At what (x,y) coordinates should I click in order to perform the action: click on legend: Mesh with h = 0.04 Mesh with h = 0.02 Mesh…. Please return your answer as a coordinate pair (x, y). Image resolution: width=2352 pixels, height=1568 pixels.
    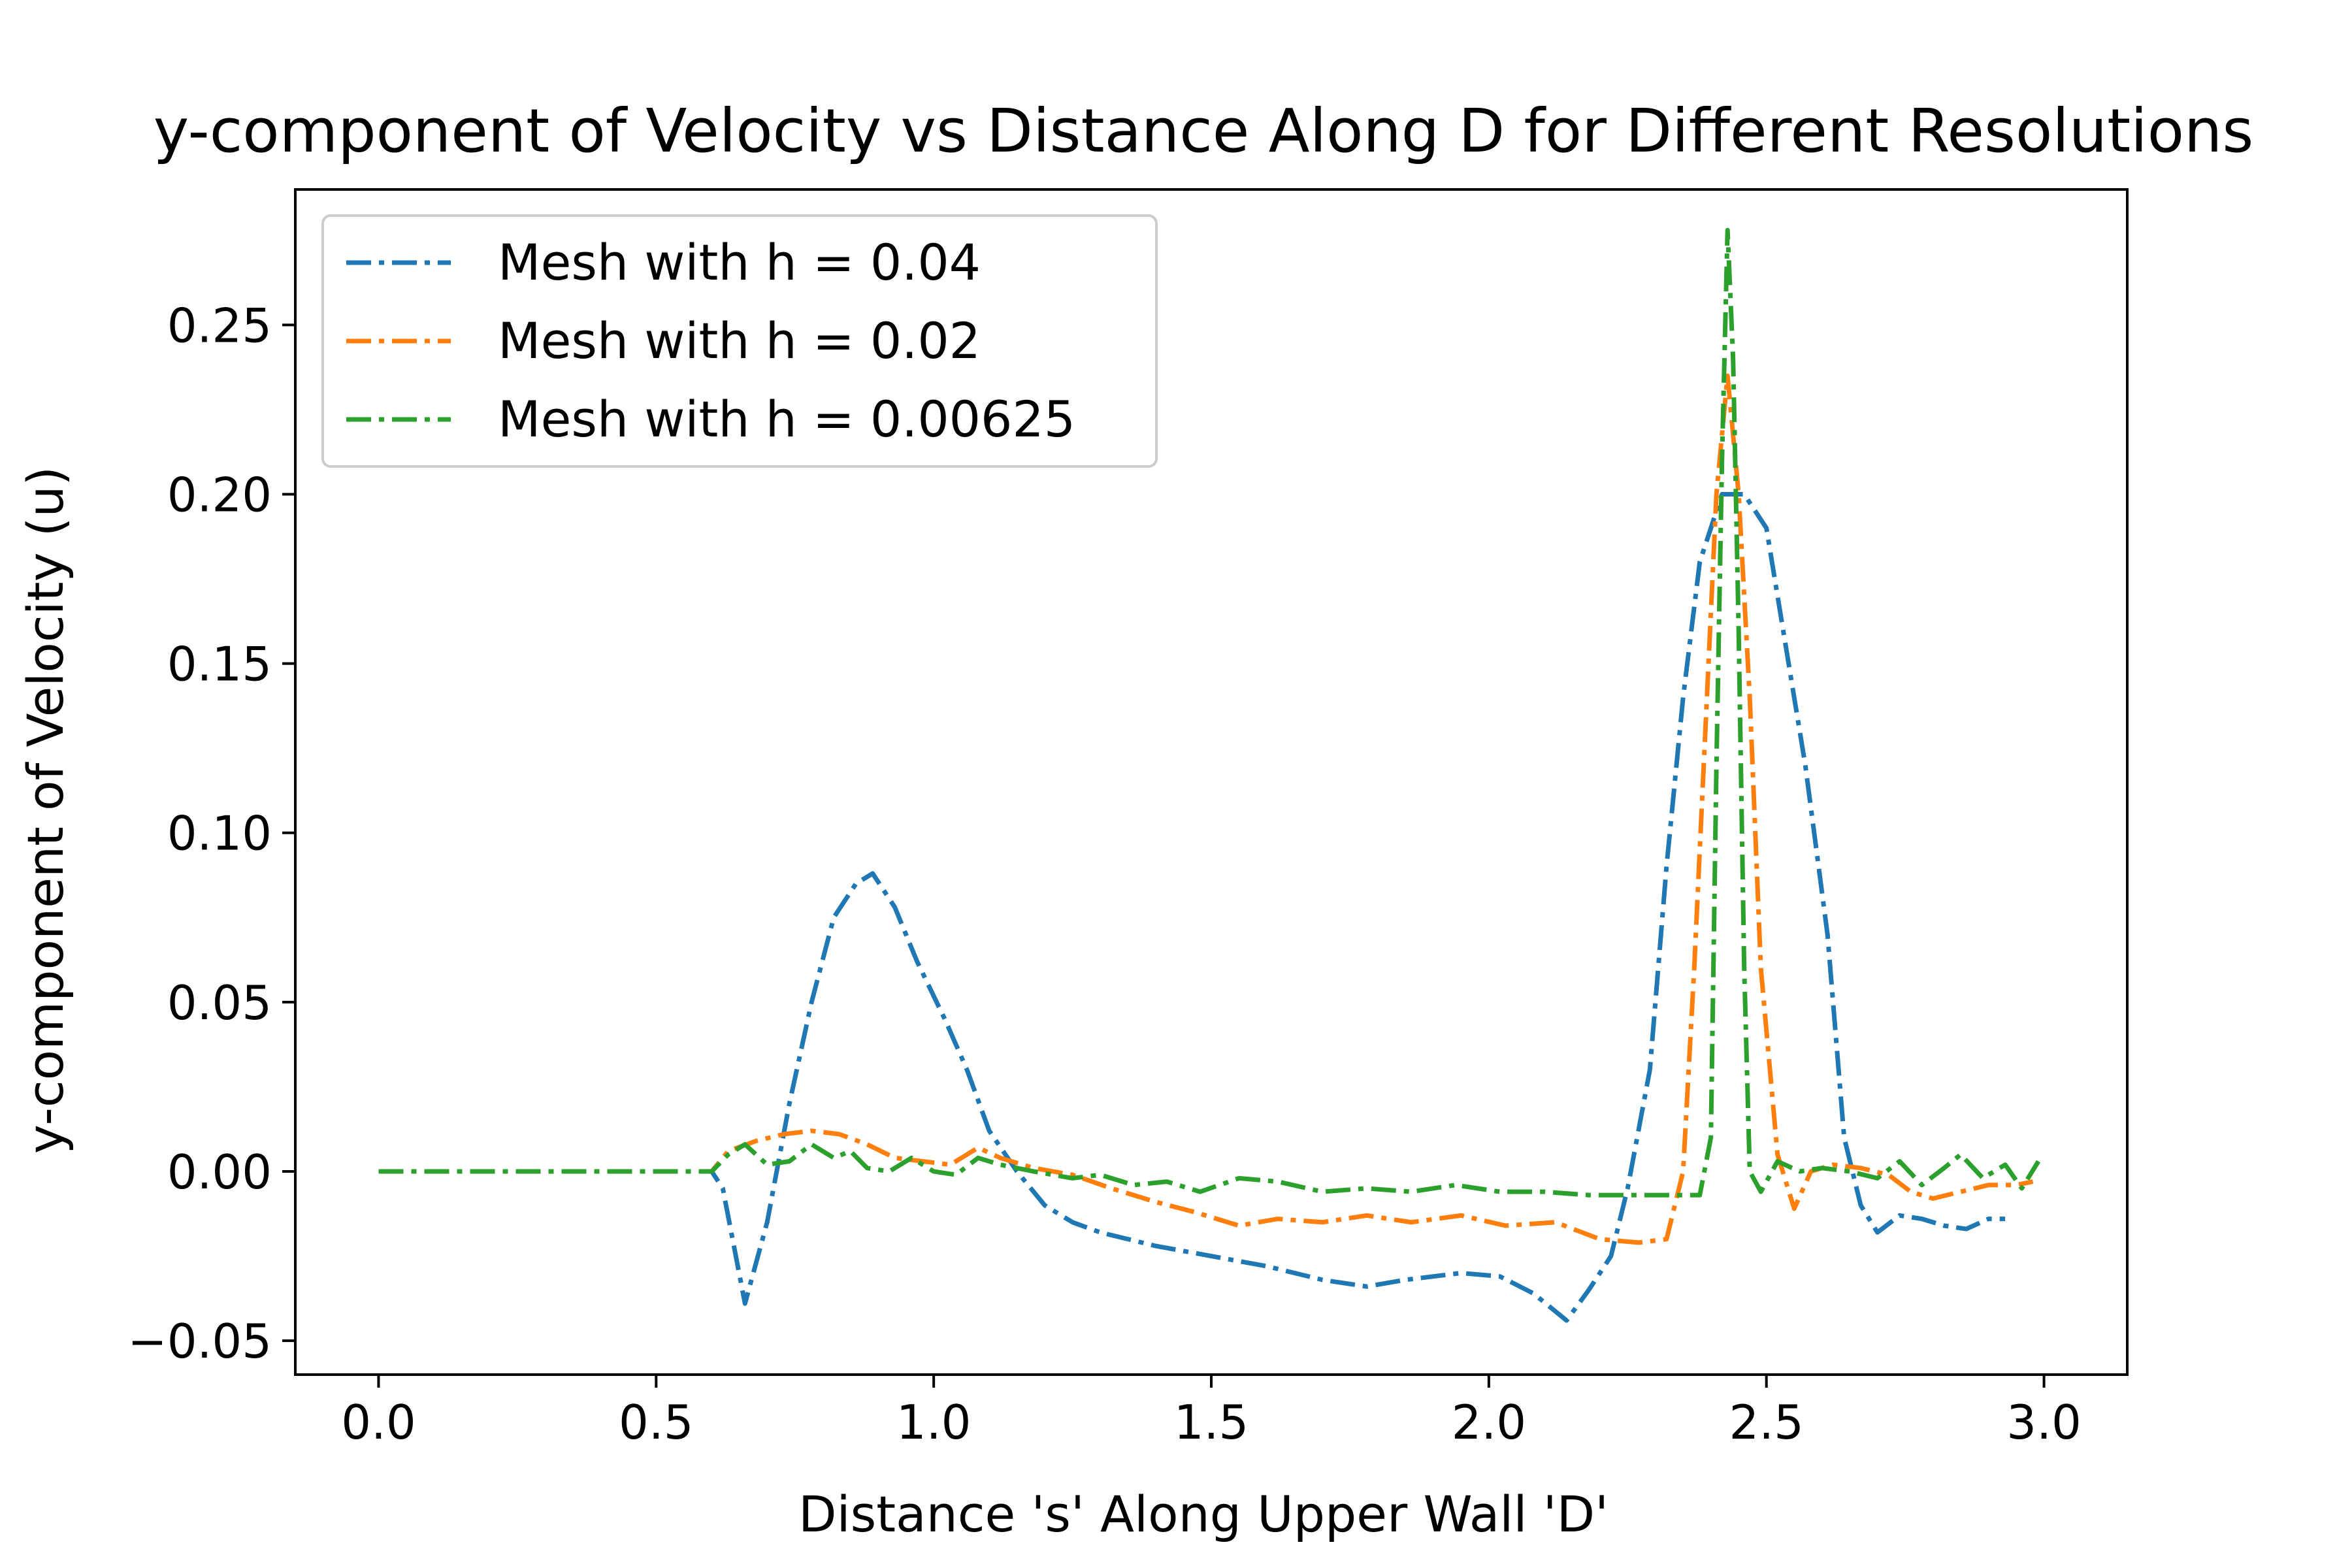
    Looking at the image, I should click on (739, 341).